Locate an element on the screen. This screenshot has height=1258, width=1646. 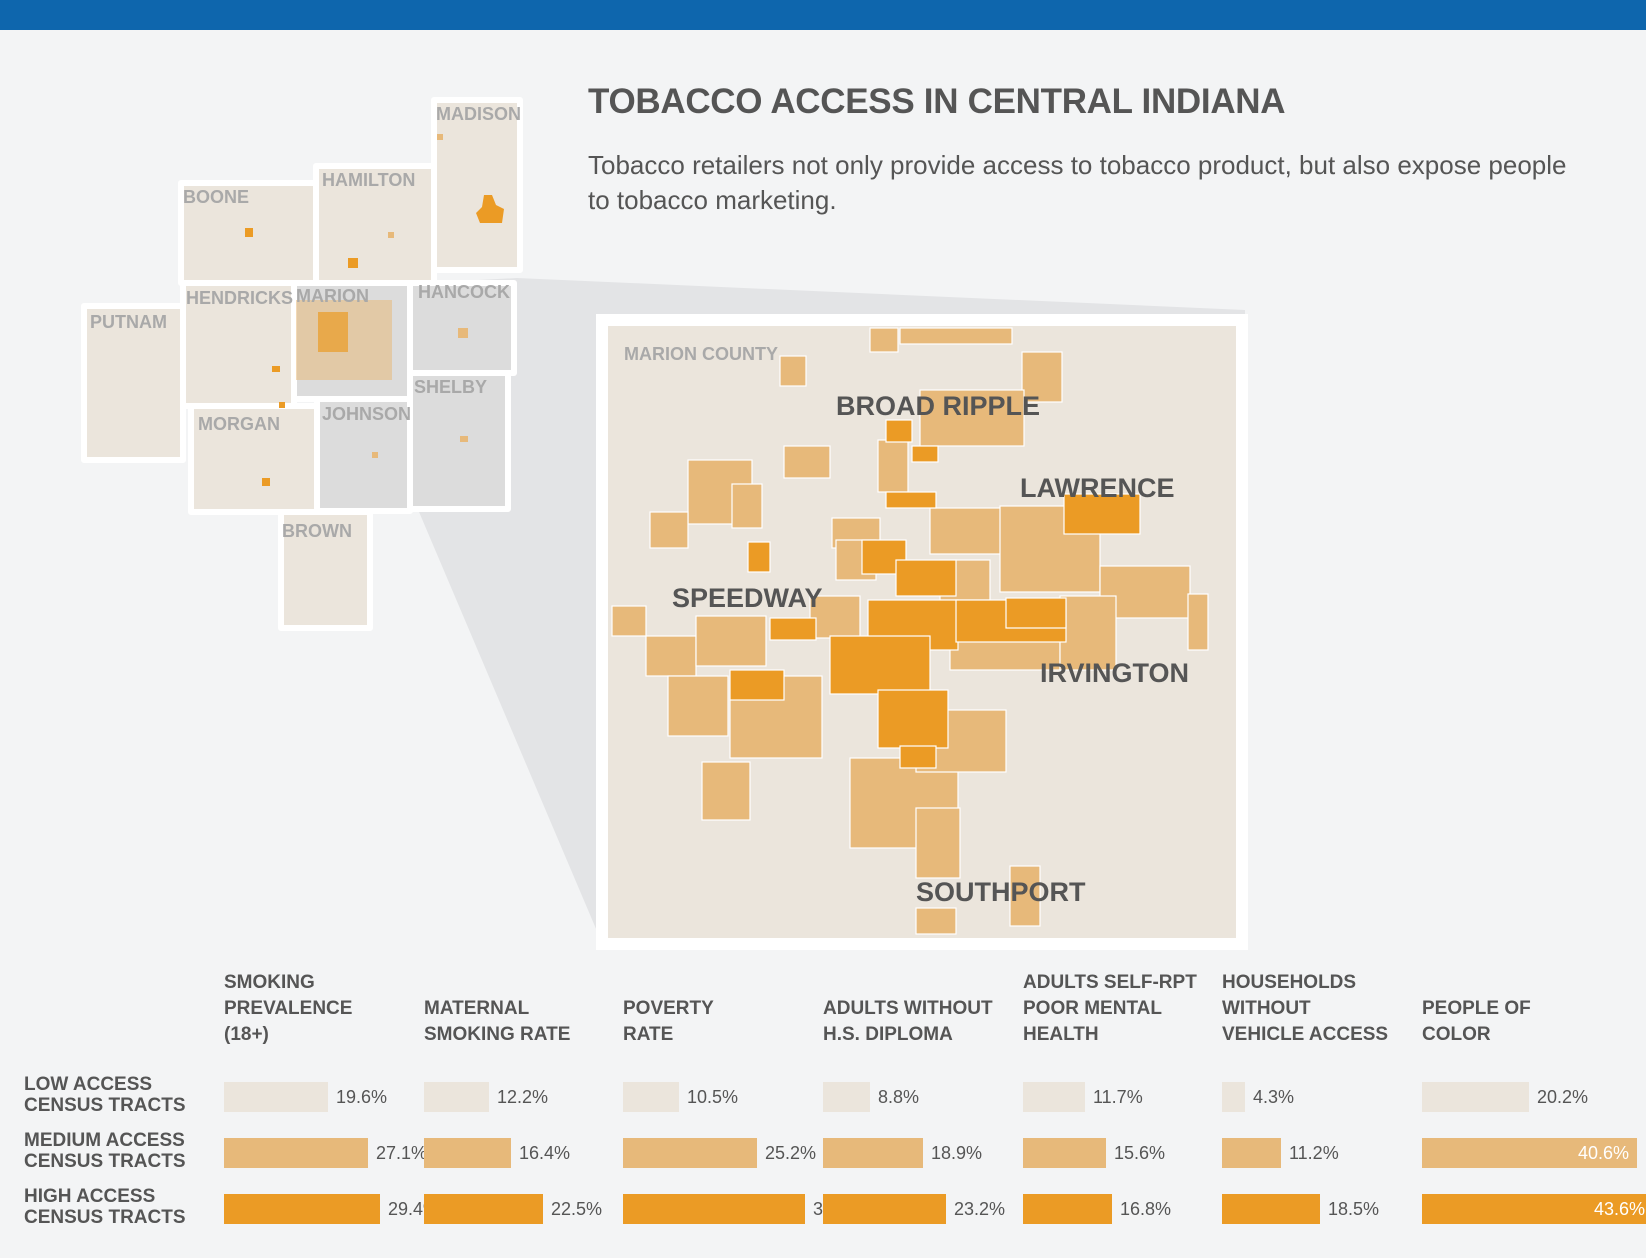
column-header-line: SMOKING RATE is located at coordinates (497, 1034).